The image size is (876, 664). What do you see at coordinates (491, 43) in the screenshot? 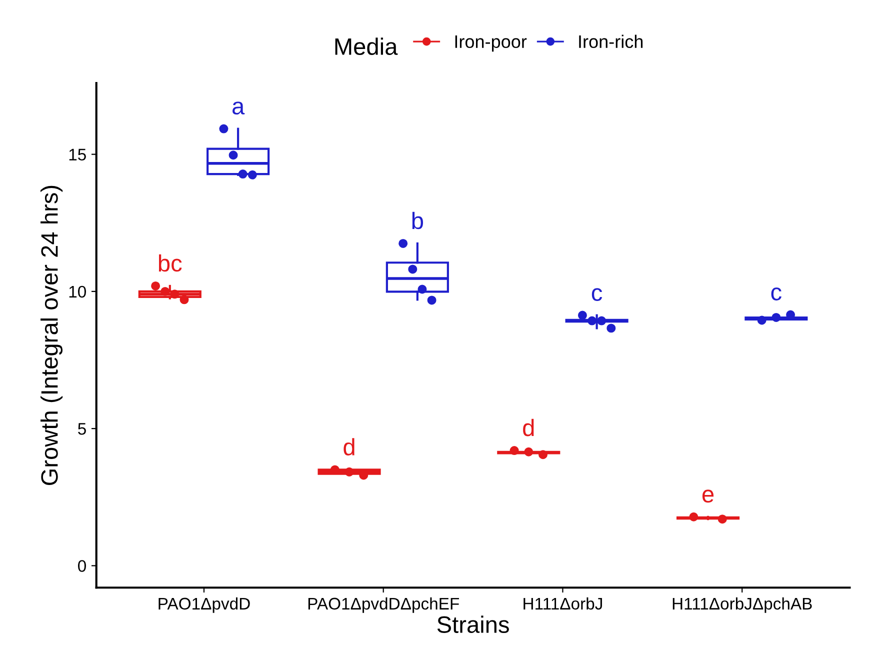
I see `legend-label: Iron-poor` at bounding box center [491, 43].